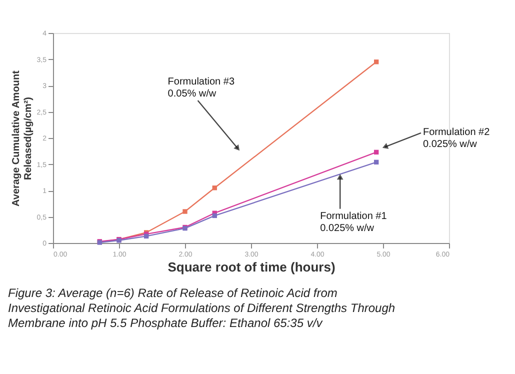 Image resolution: width=515 pixels, height=374 pixels. Describe the element at coordinates (201, 88) in the screenshot. I see `annotation: Formulation #3 0.05% w/w` at that location.